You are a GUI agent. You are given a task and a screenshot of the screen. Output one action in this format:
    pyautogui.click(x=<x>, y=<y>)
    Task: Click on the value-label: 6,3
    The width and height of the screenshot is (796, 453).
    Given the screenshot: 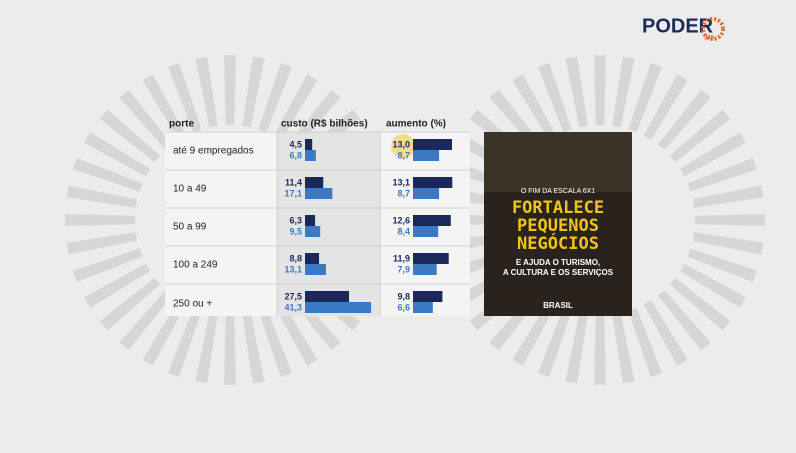 What is the action you would take?
    pyautogui.click(x=295, y=220)
    